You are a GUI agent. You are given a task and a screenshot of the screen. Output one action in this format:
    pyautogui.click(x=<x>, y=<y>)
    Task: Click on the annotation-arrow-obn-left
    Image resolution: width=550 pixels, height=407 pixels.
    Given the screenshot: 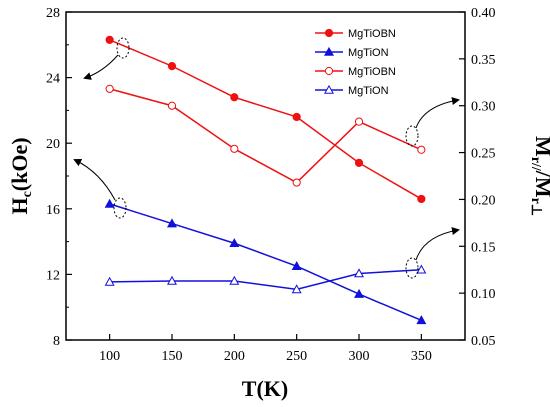 What is the action you would take?
    pyautogui.click(x=101, y=67)
    